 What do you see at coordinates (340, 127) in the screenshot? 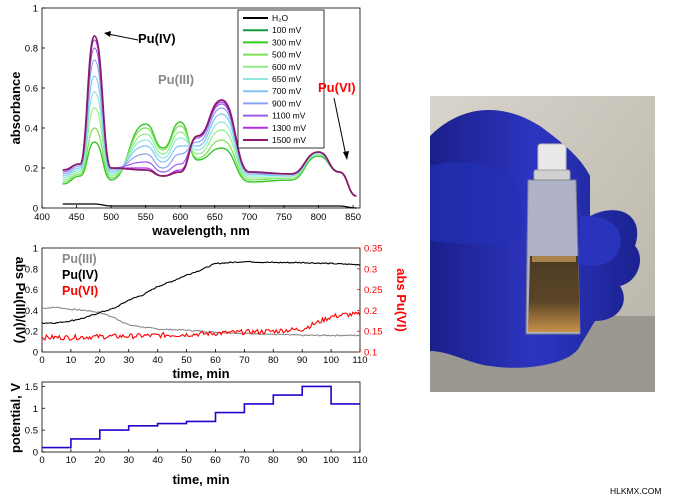
I see `annotation-pu-vi-arrow` at bounding box center [340, 127].